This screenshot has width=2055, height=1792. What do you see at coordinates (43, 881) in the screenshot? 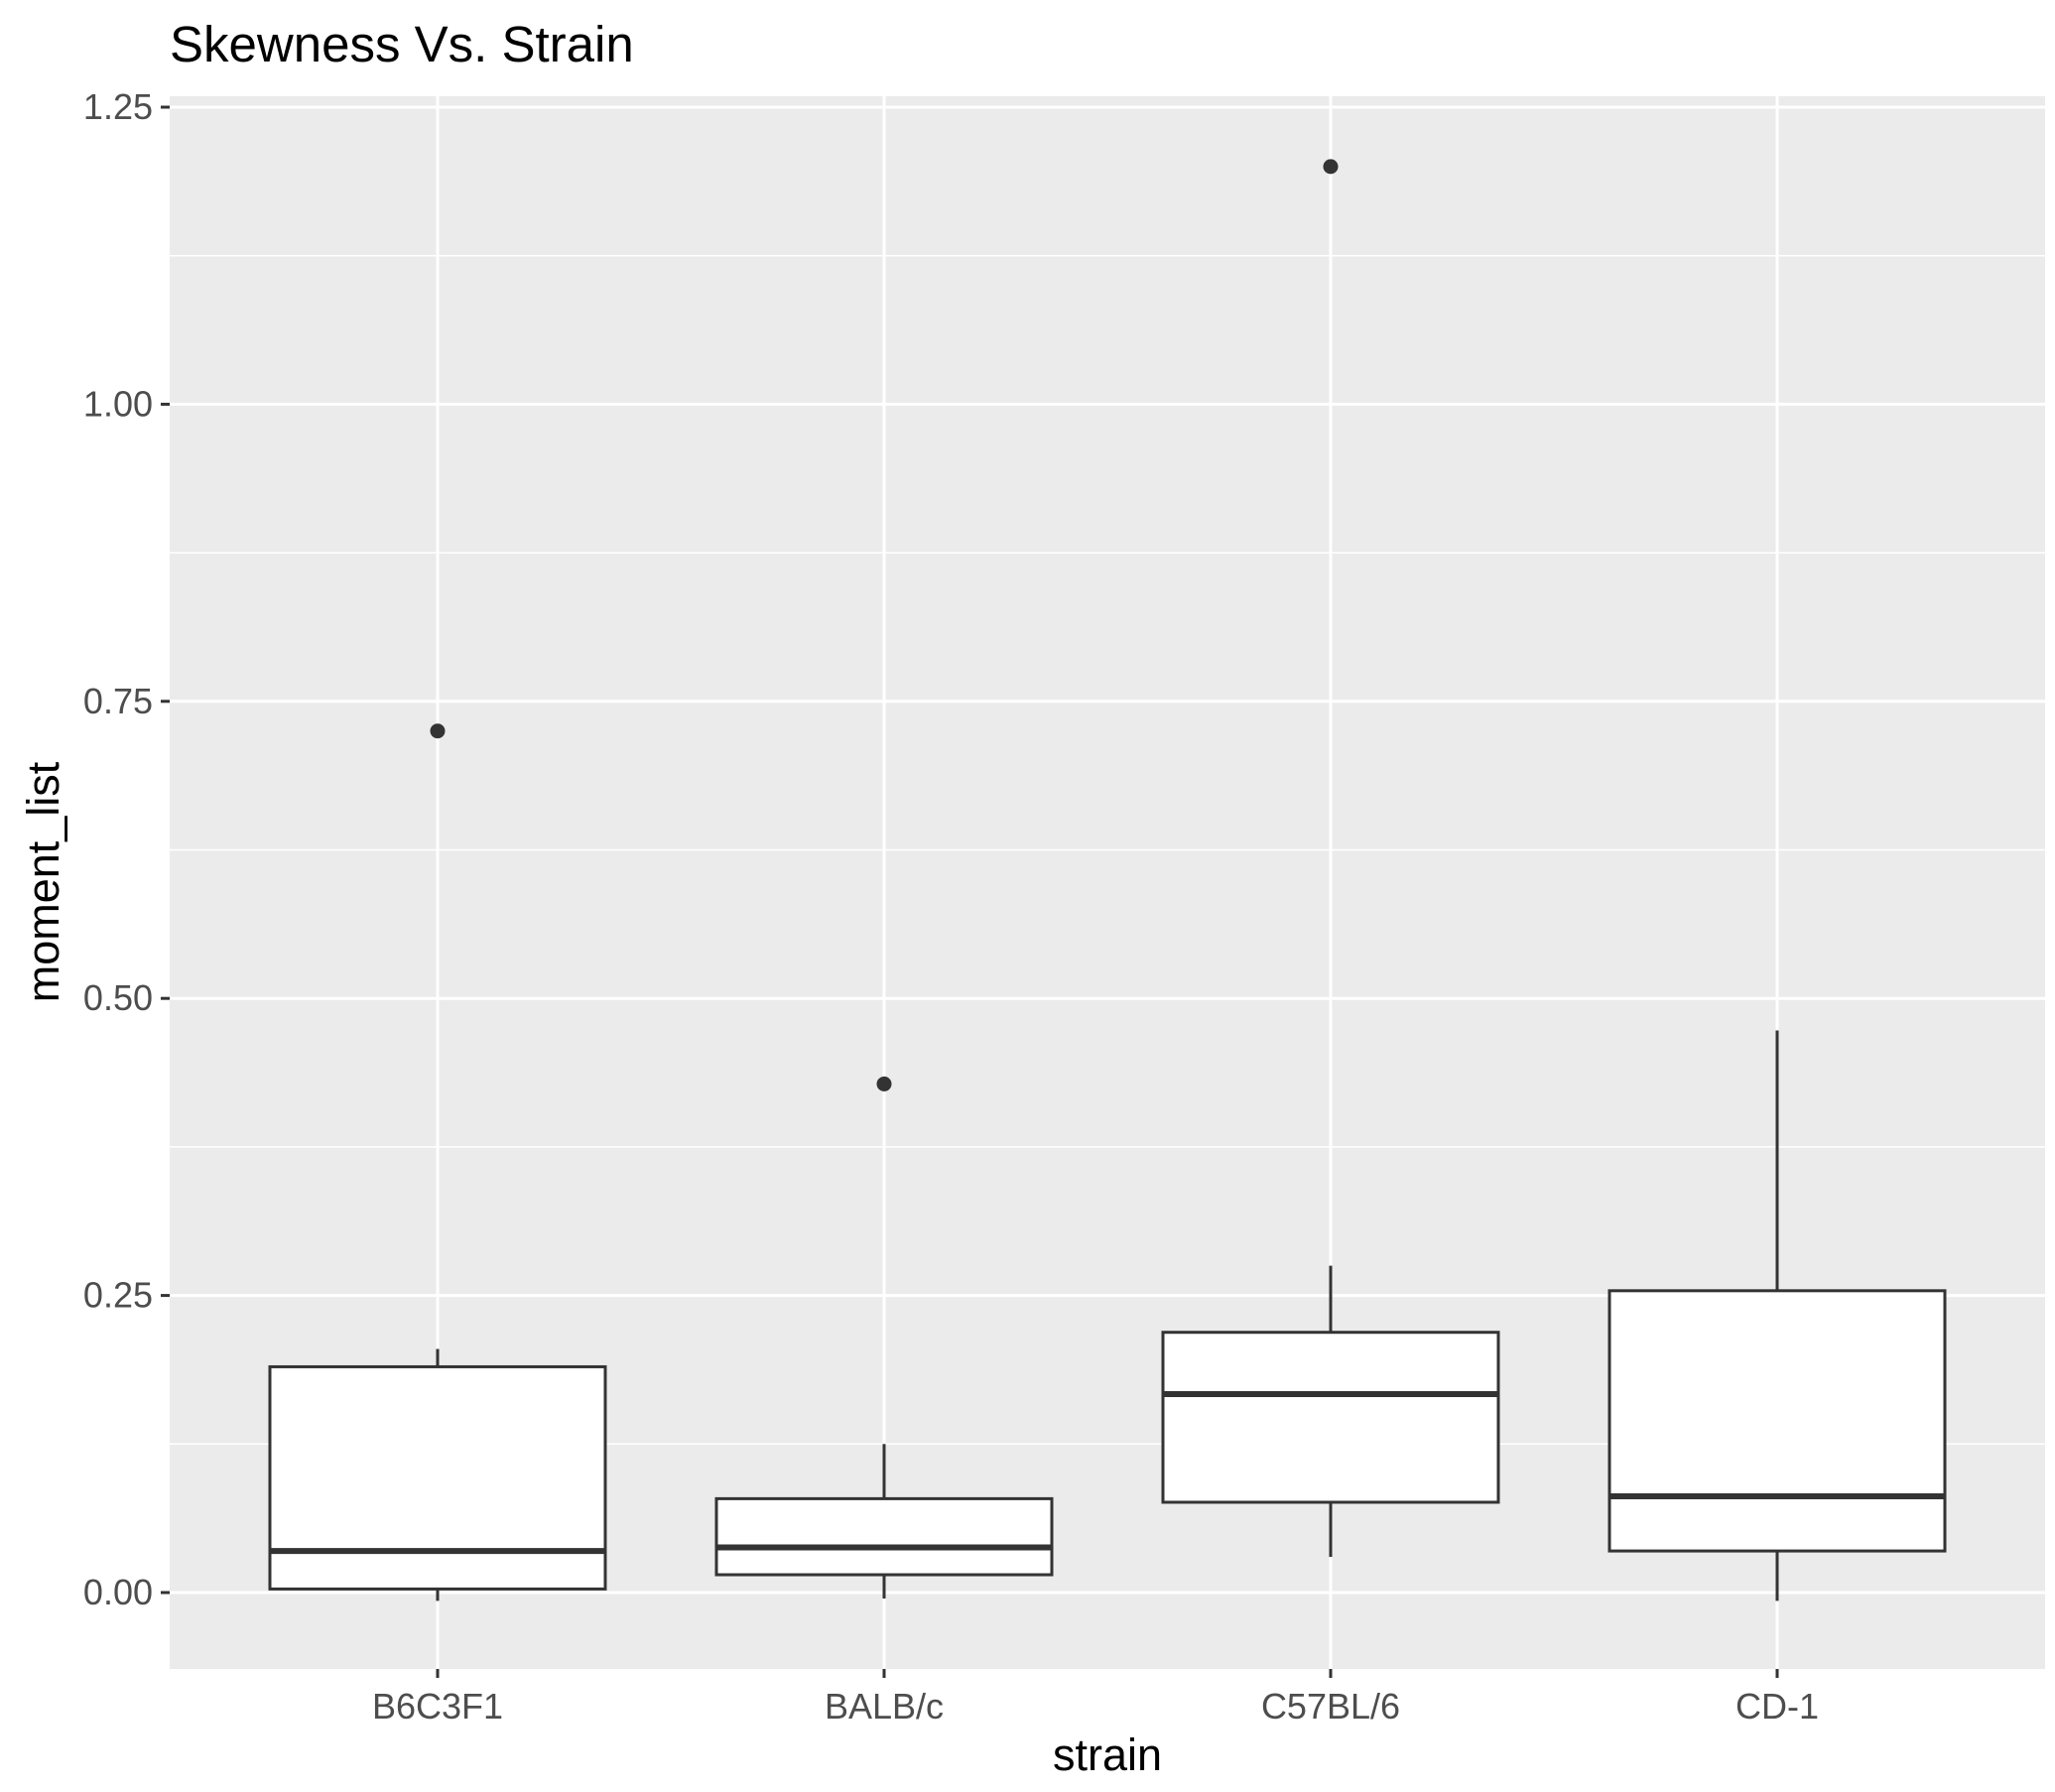
I see `y-axis-label: moment_list` at bounding box center [43, 881].